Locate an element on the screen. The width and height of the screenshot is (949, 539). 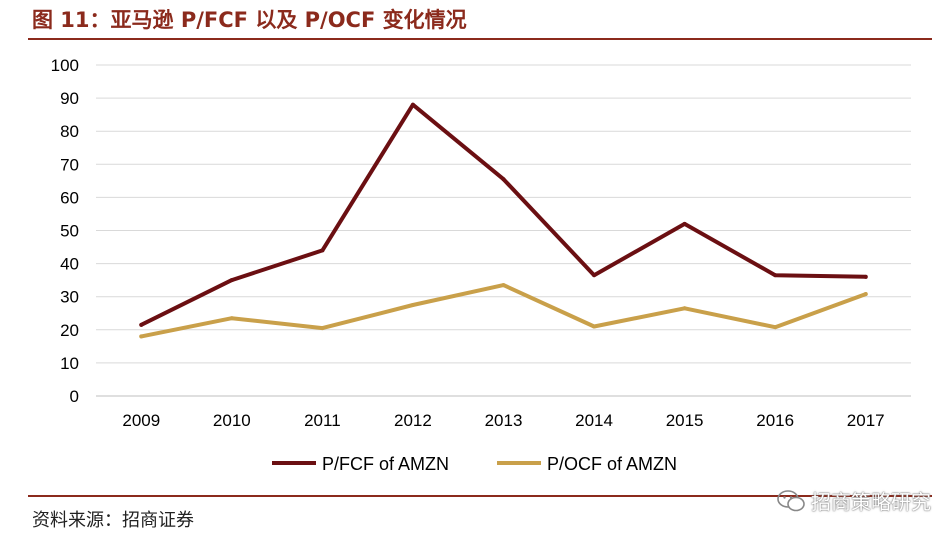
y-tick-label: 60 is located at coordinates (69, 197).